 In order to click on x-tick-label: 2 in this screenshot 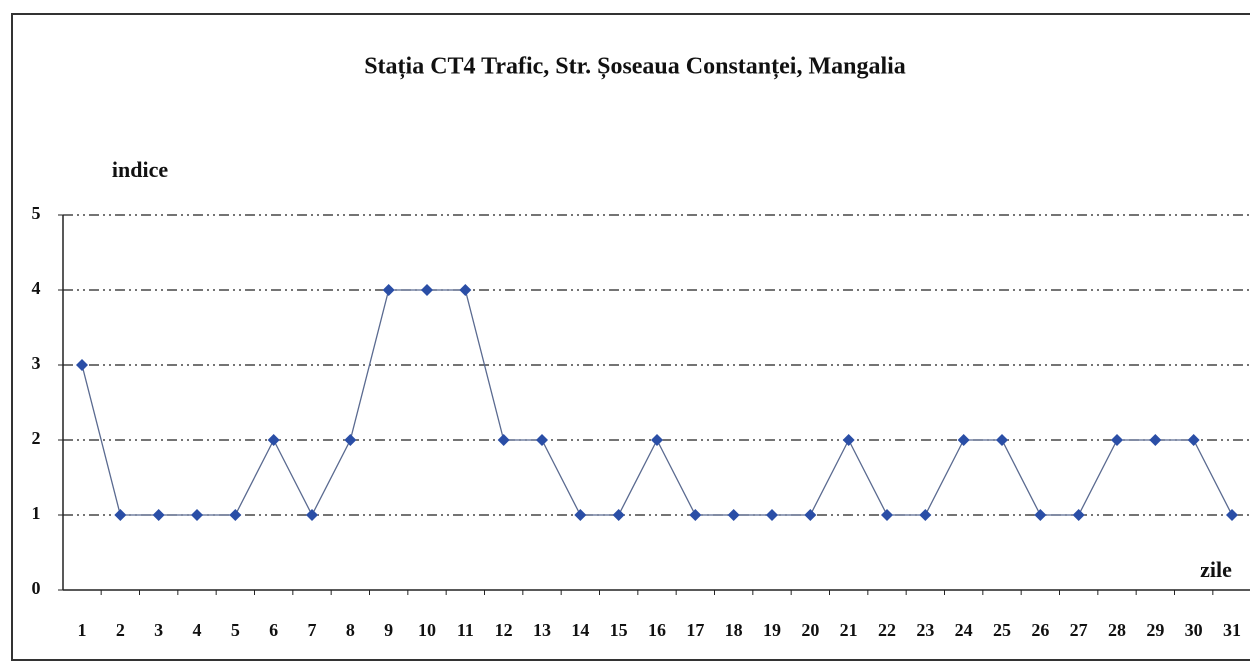, I will do `click(120, 630)`.